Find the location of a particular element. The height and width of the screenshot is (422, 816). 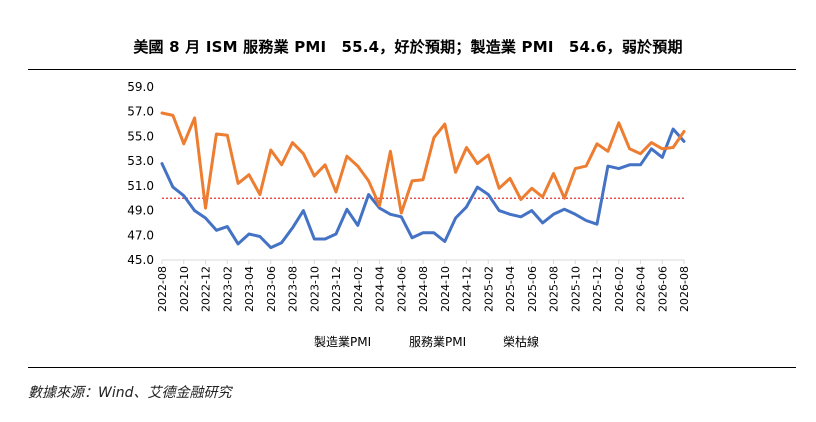

y-axis: 45.0 47.0 49.0 51.0 53.0 55.0 57.0 59.0 is located at coordinates (140, 173).